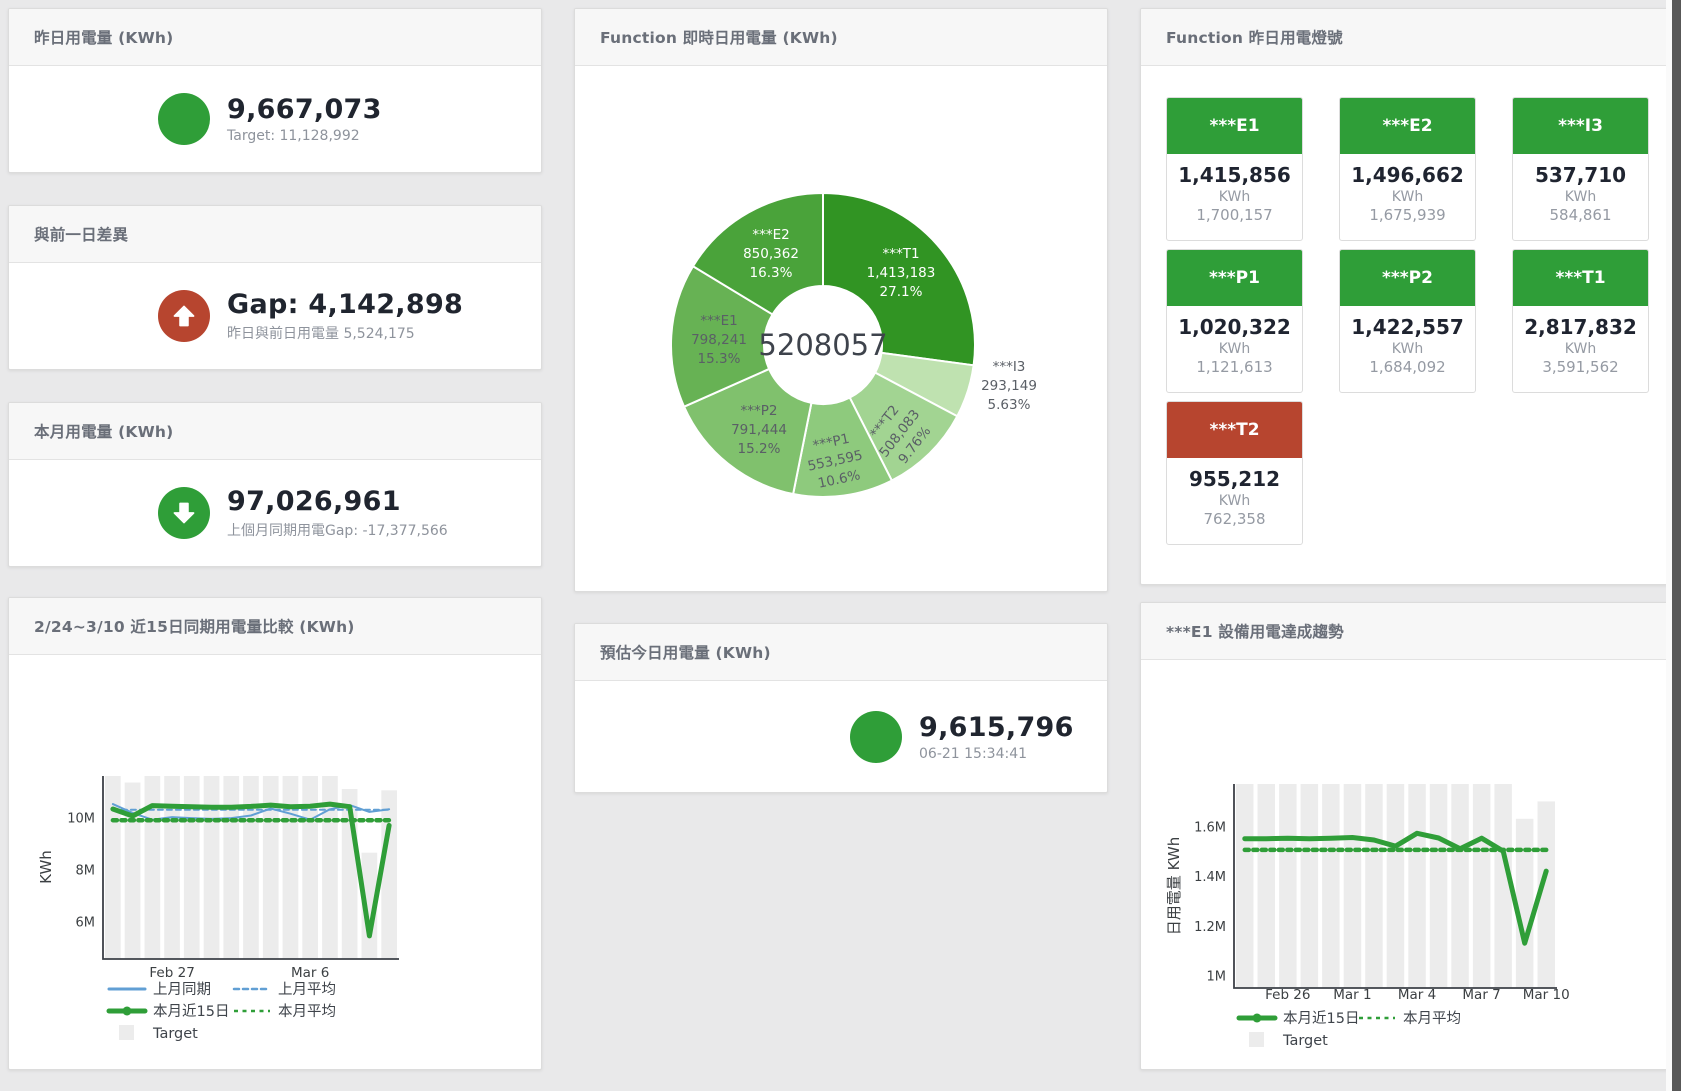  Describe the element at coordinates (1210, 827) in the screenshot. I see `y-tick-label: 1.6M` at that location.